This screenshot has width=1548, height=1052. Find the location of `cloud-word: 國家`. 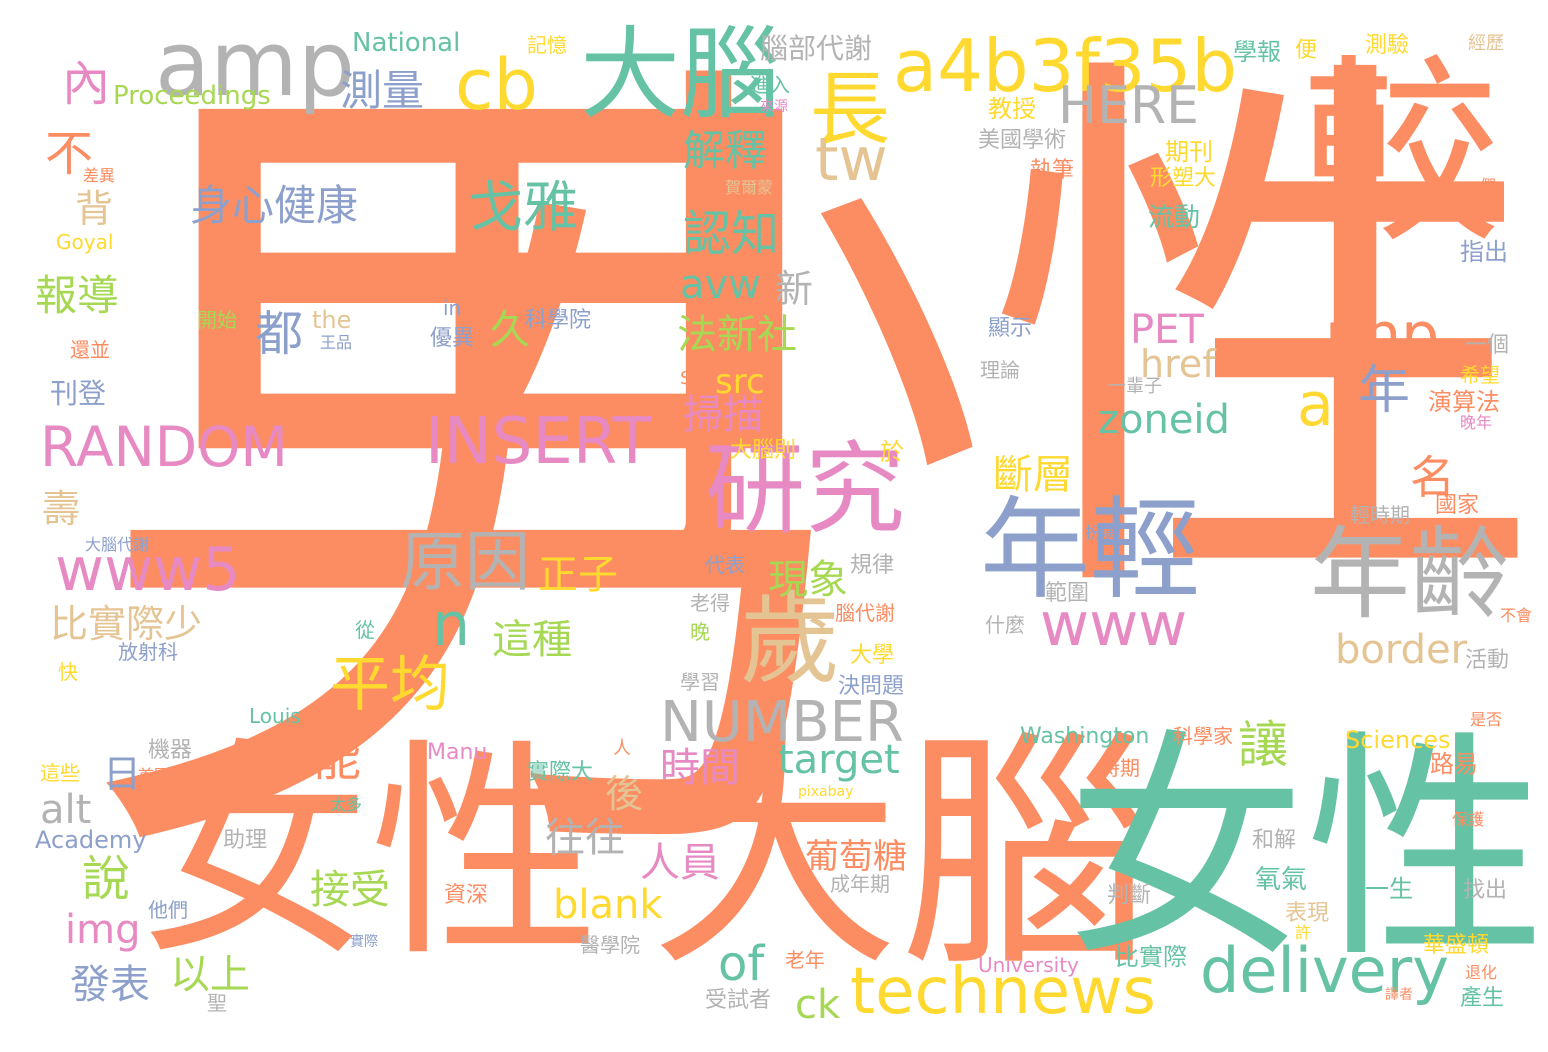

cloud-word: 國家 is located at coordinates (1457, 505).